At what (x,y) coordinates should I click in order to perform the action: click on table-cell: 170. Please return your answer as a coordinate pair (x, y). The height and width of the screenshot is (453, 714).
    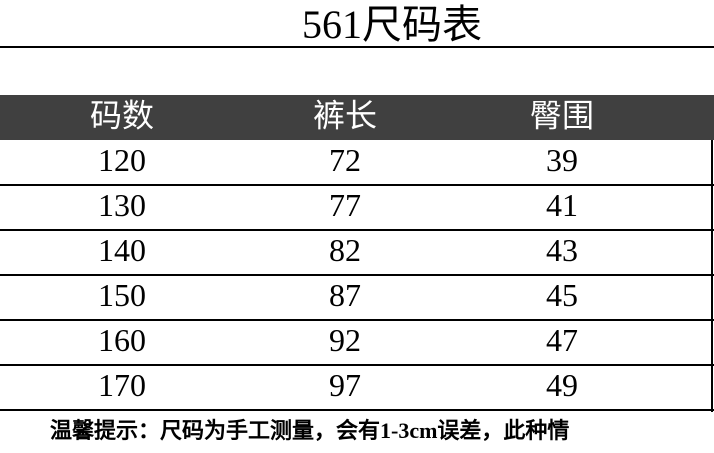
    Looking at the image, I should click on (122, 385).